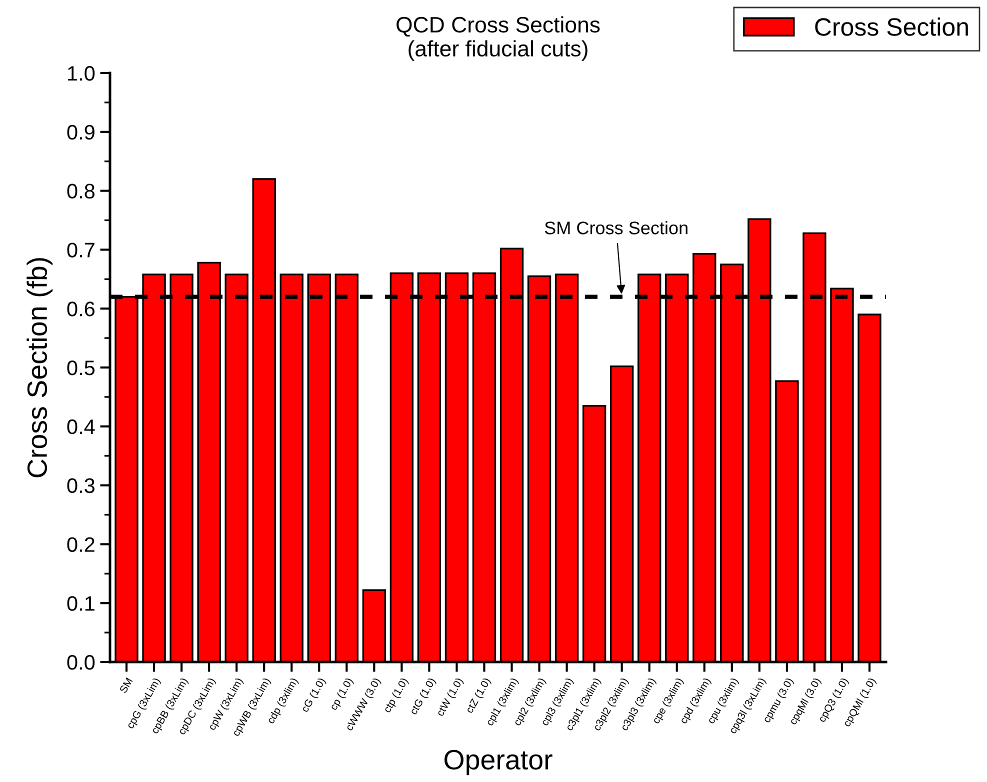 This screenshot has width=987, height=782. What do you see at coordinates (39, 368) in the screenshot?
I see `y-axis-title: Cross Section (fb)` at bounding box center [39, 368].